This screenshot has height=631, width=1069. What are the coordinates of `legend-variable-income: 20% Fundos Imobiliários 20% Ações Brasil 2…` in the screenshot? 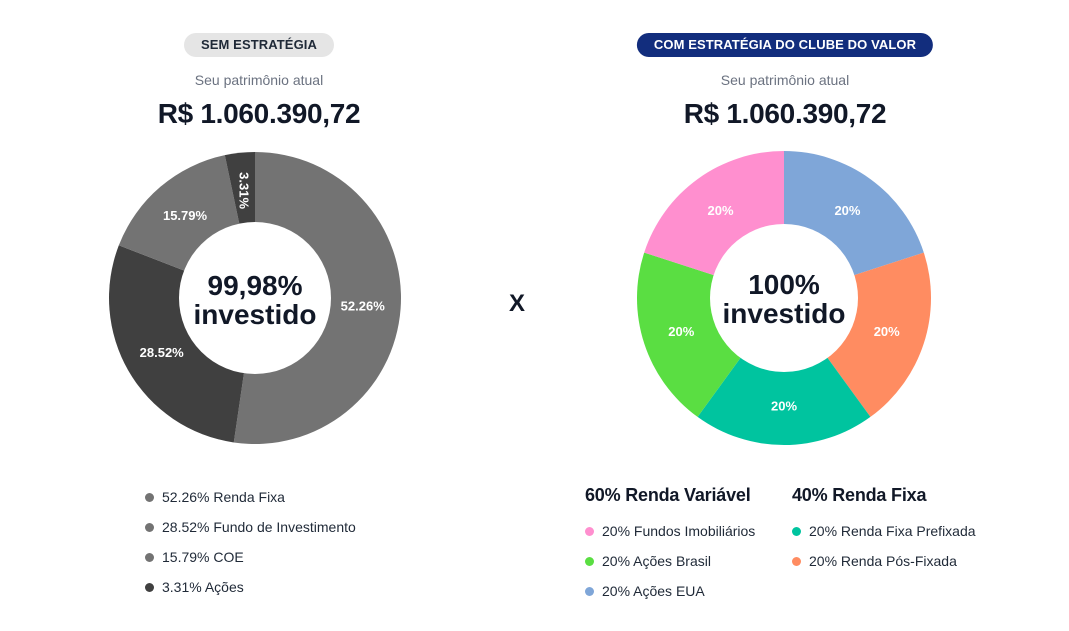 It's located at (685, 567).